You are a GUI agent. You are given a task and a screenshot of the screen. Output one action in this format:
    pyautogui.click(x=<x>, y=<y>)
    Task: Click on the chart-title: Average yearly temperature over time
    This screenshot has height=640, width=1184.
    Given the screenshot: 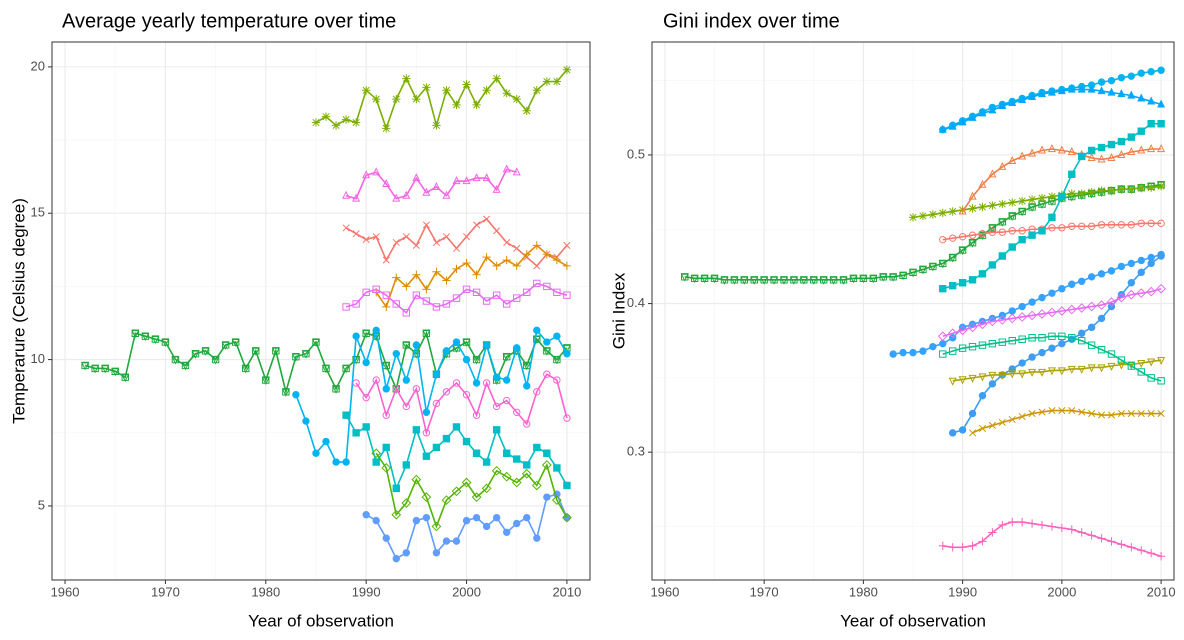 What is the action you would take?
    pyautogui.click(x=229, y=21)
    